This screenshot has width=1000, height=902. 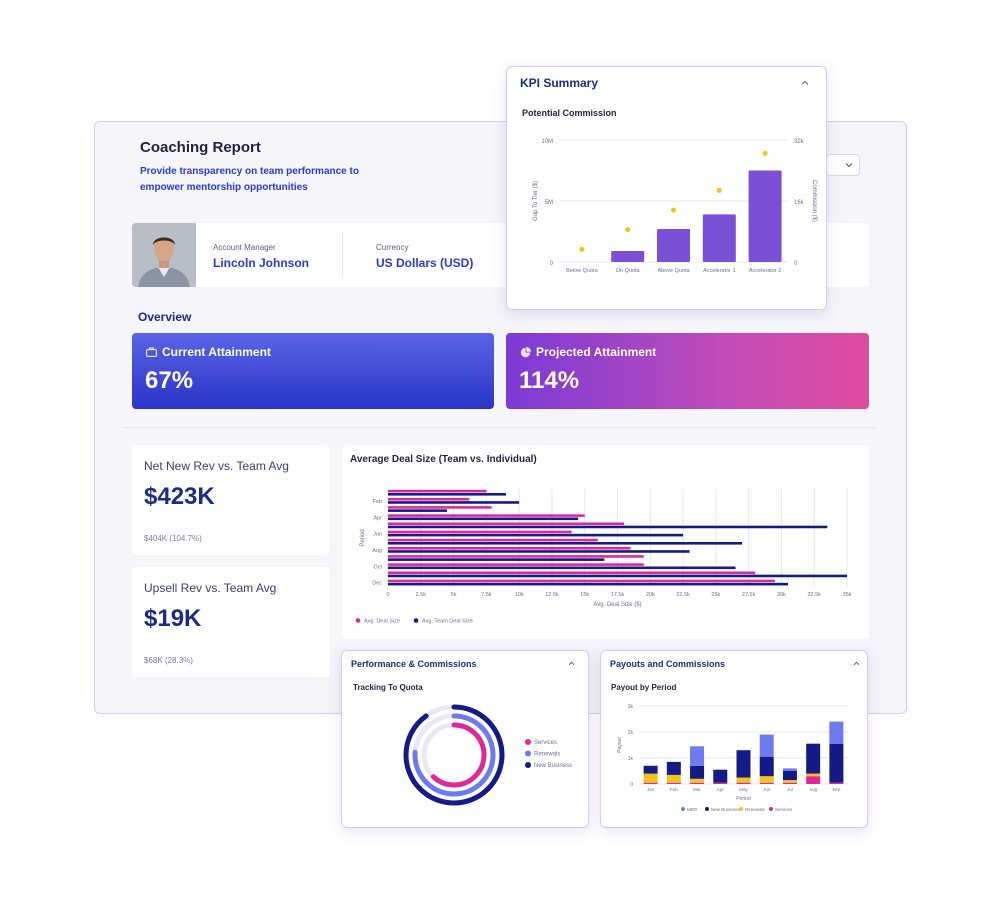 I want to click on y-axis-label: Payout, so click(x=620, y=745).